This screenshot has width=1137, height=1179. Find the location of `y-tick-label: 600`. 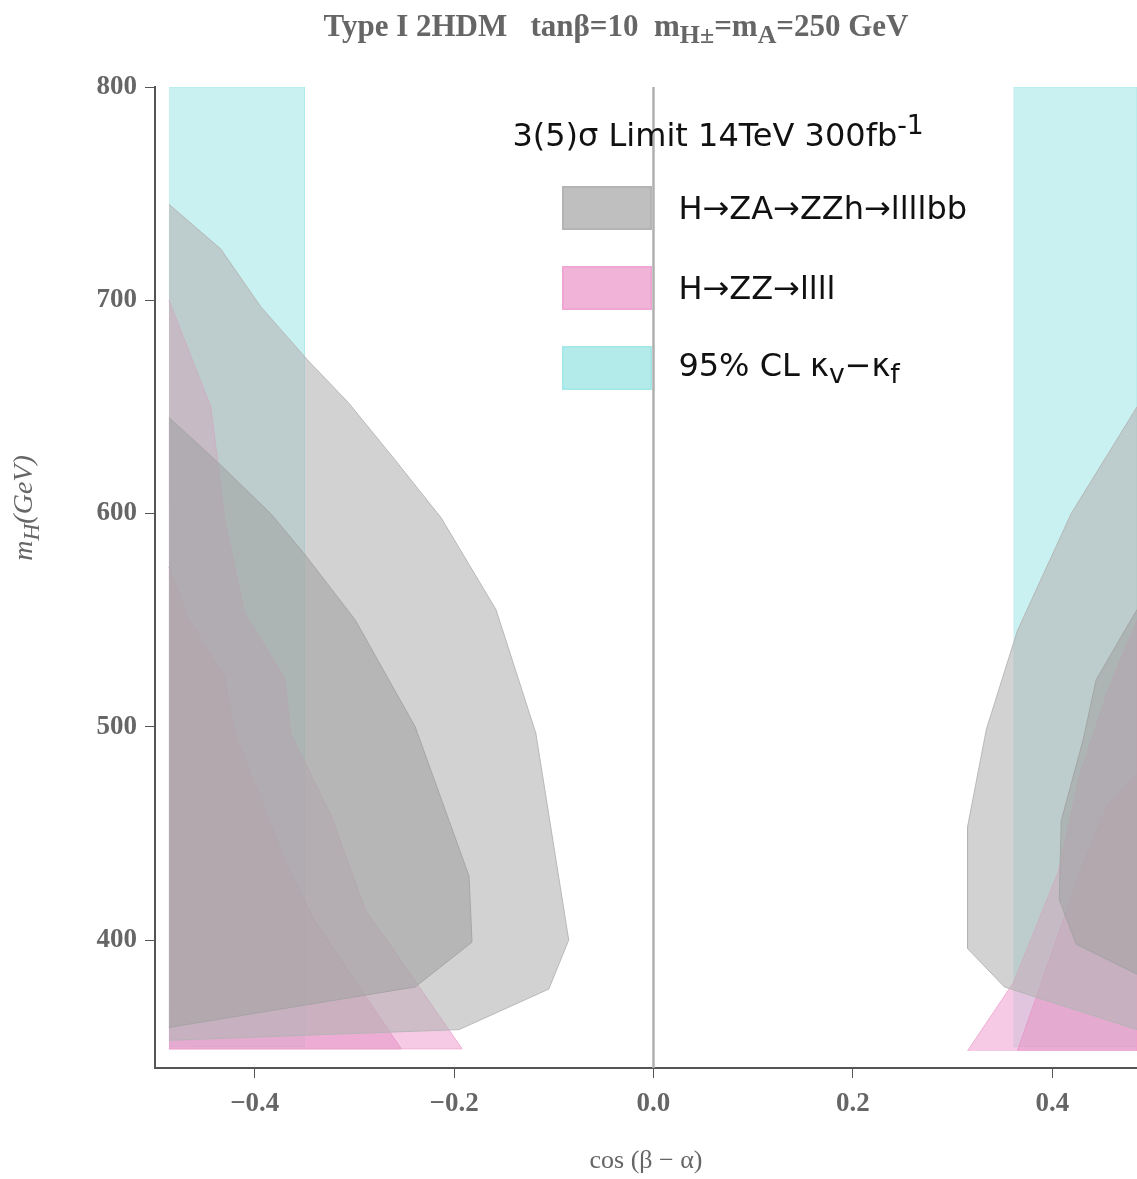

y-tick-label: 600 is located at coordinates (116, 511).